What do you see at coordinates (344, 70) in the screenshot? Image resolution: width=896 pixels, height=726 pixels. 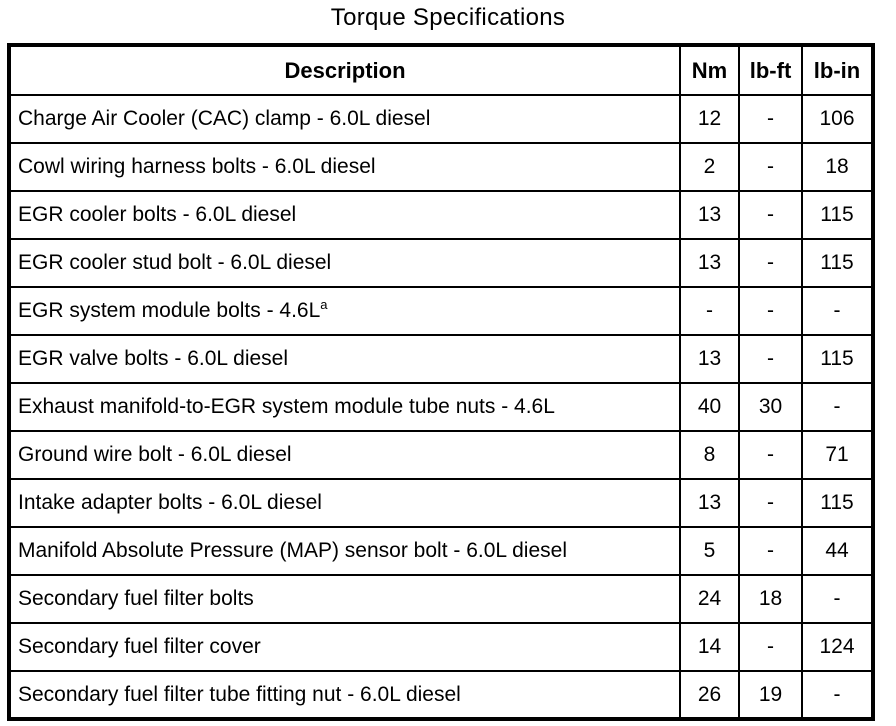 I see `column-header-description: Description` at bounding box center [344, 70].